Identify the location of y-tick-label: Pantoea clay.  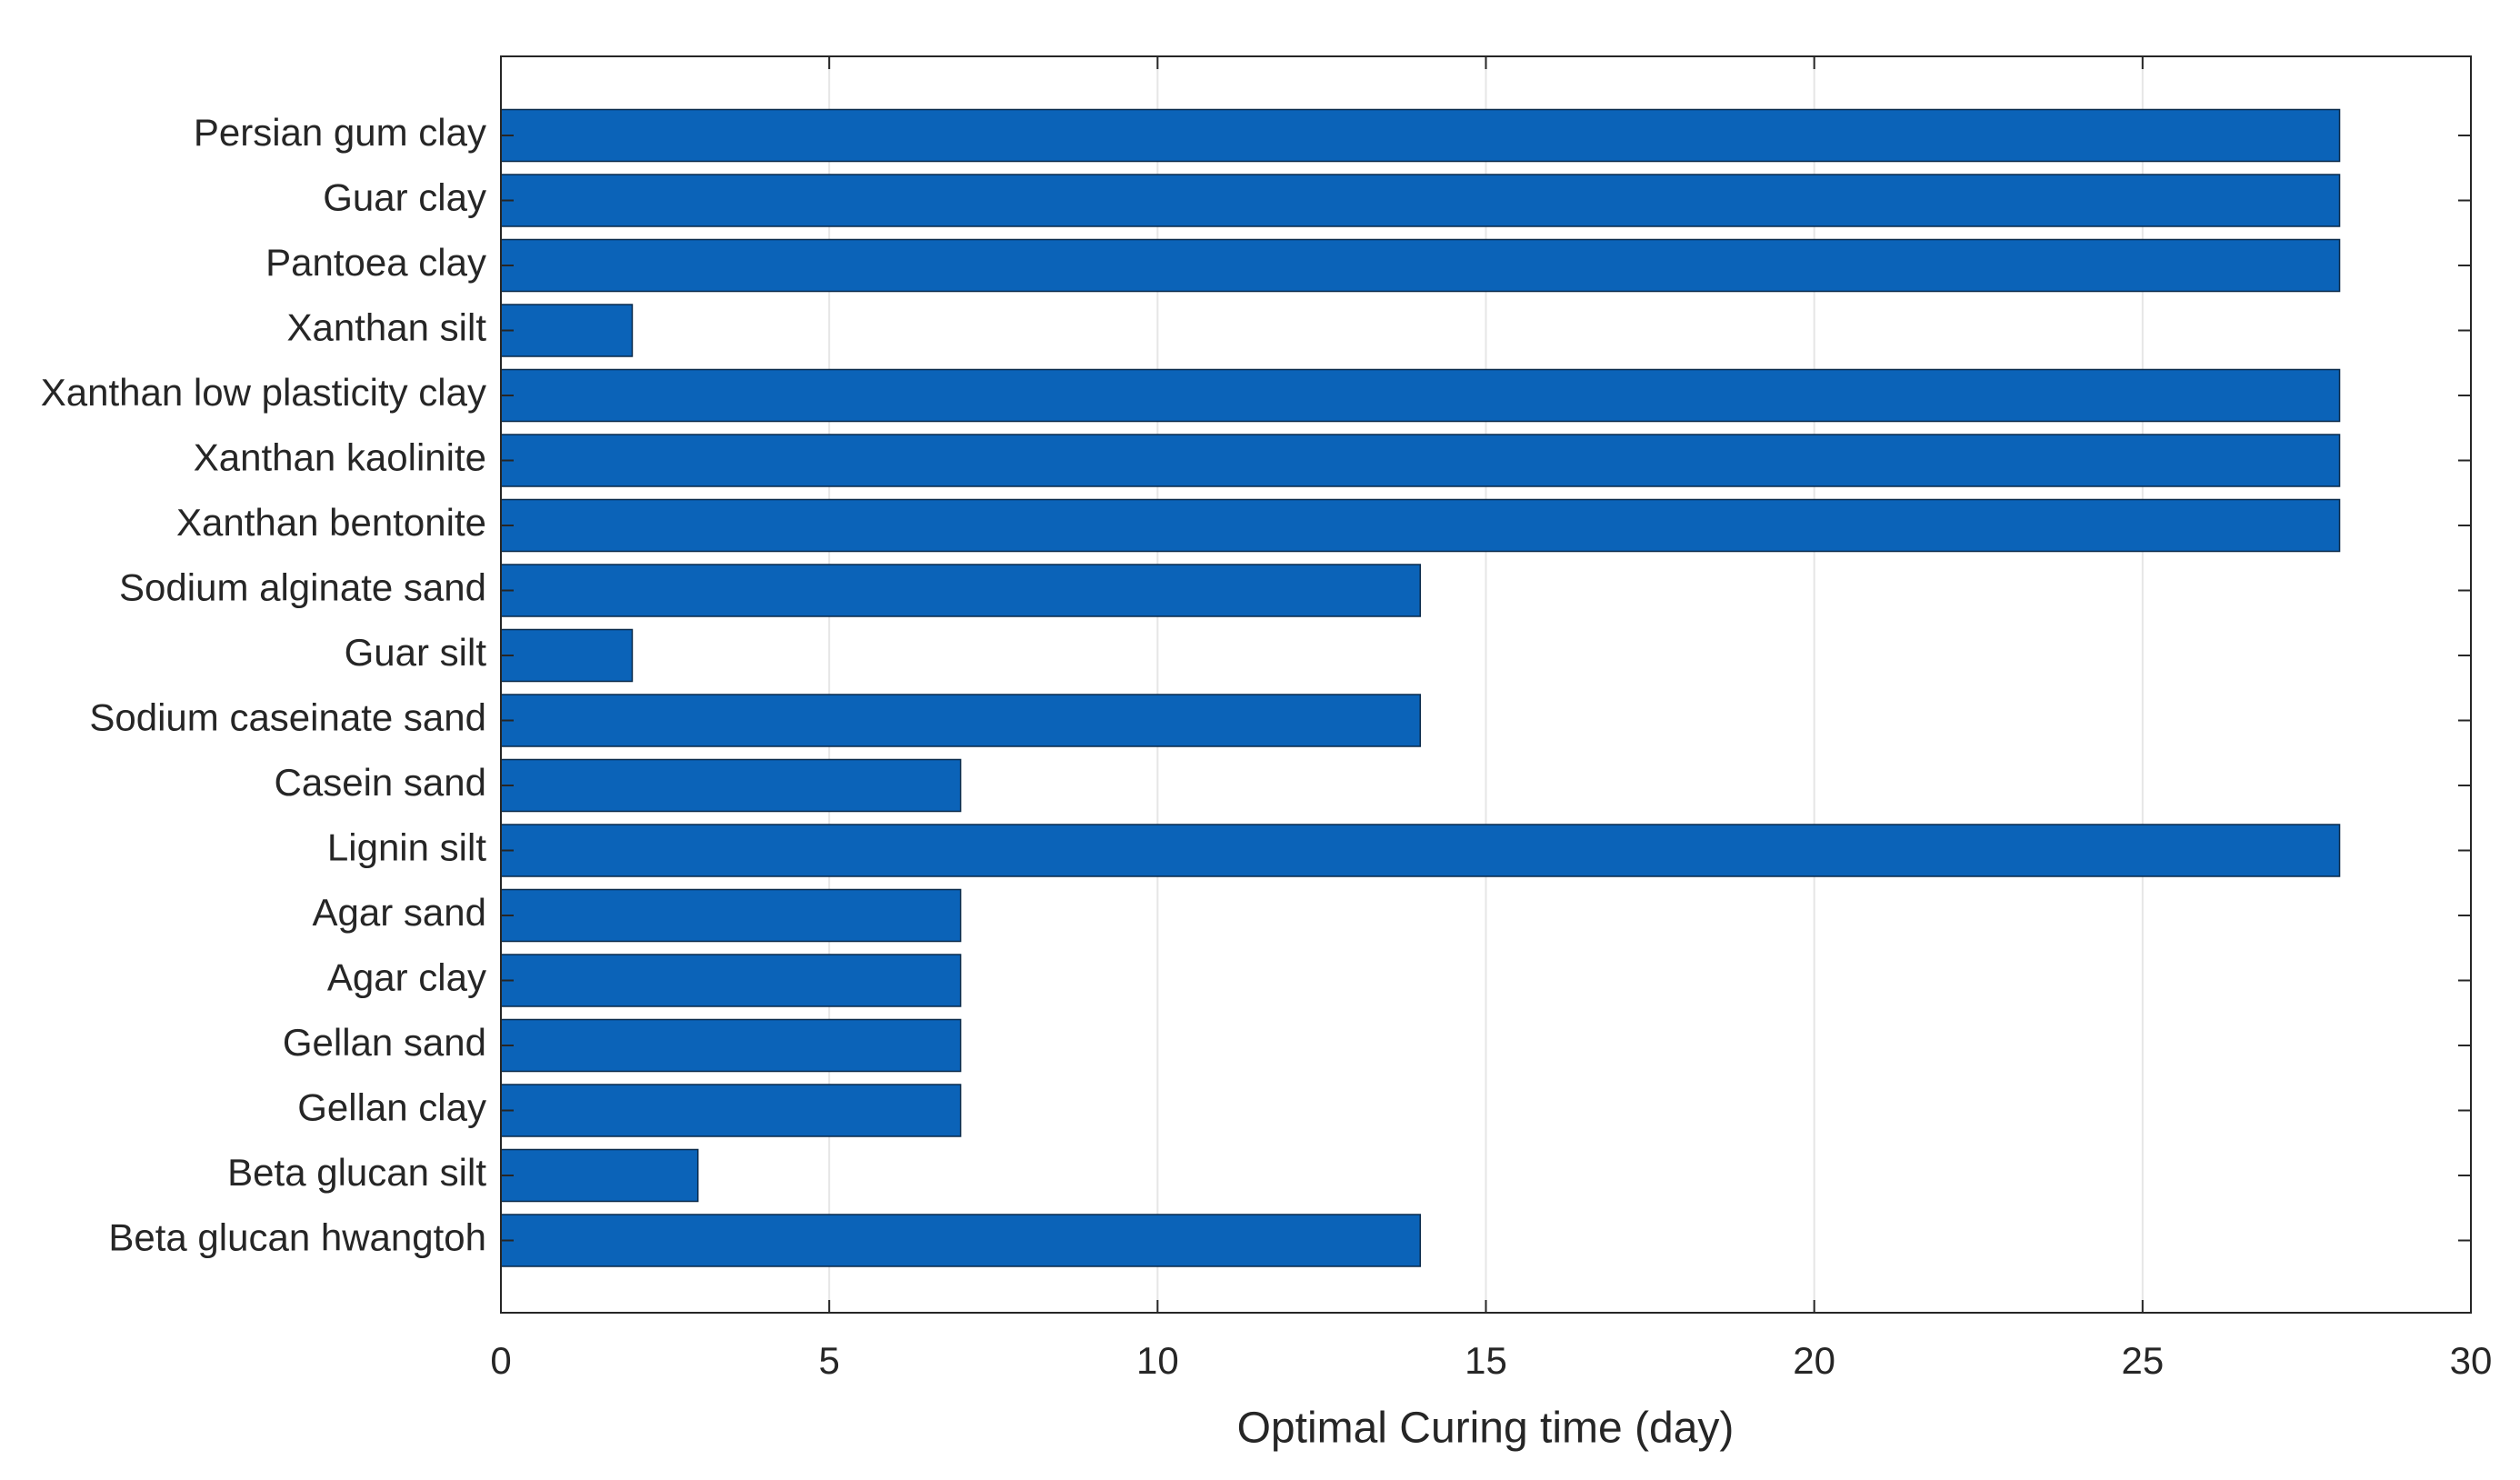
(375, 262).